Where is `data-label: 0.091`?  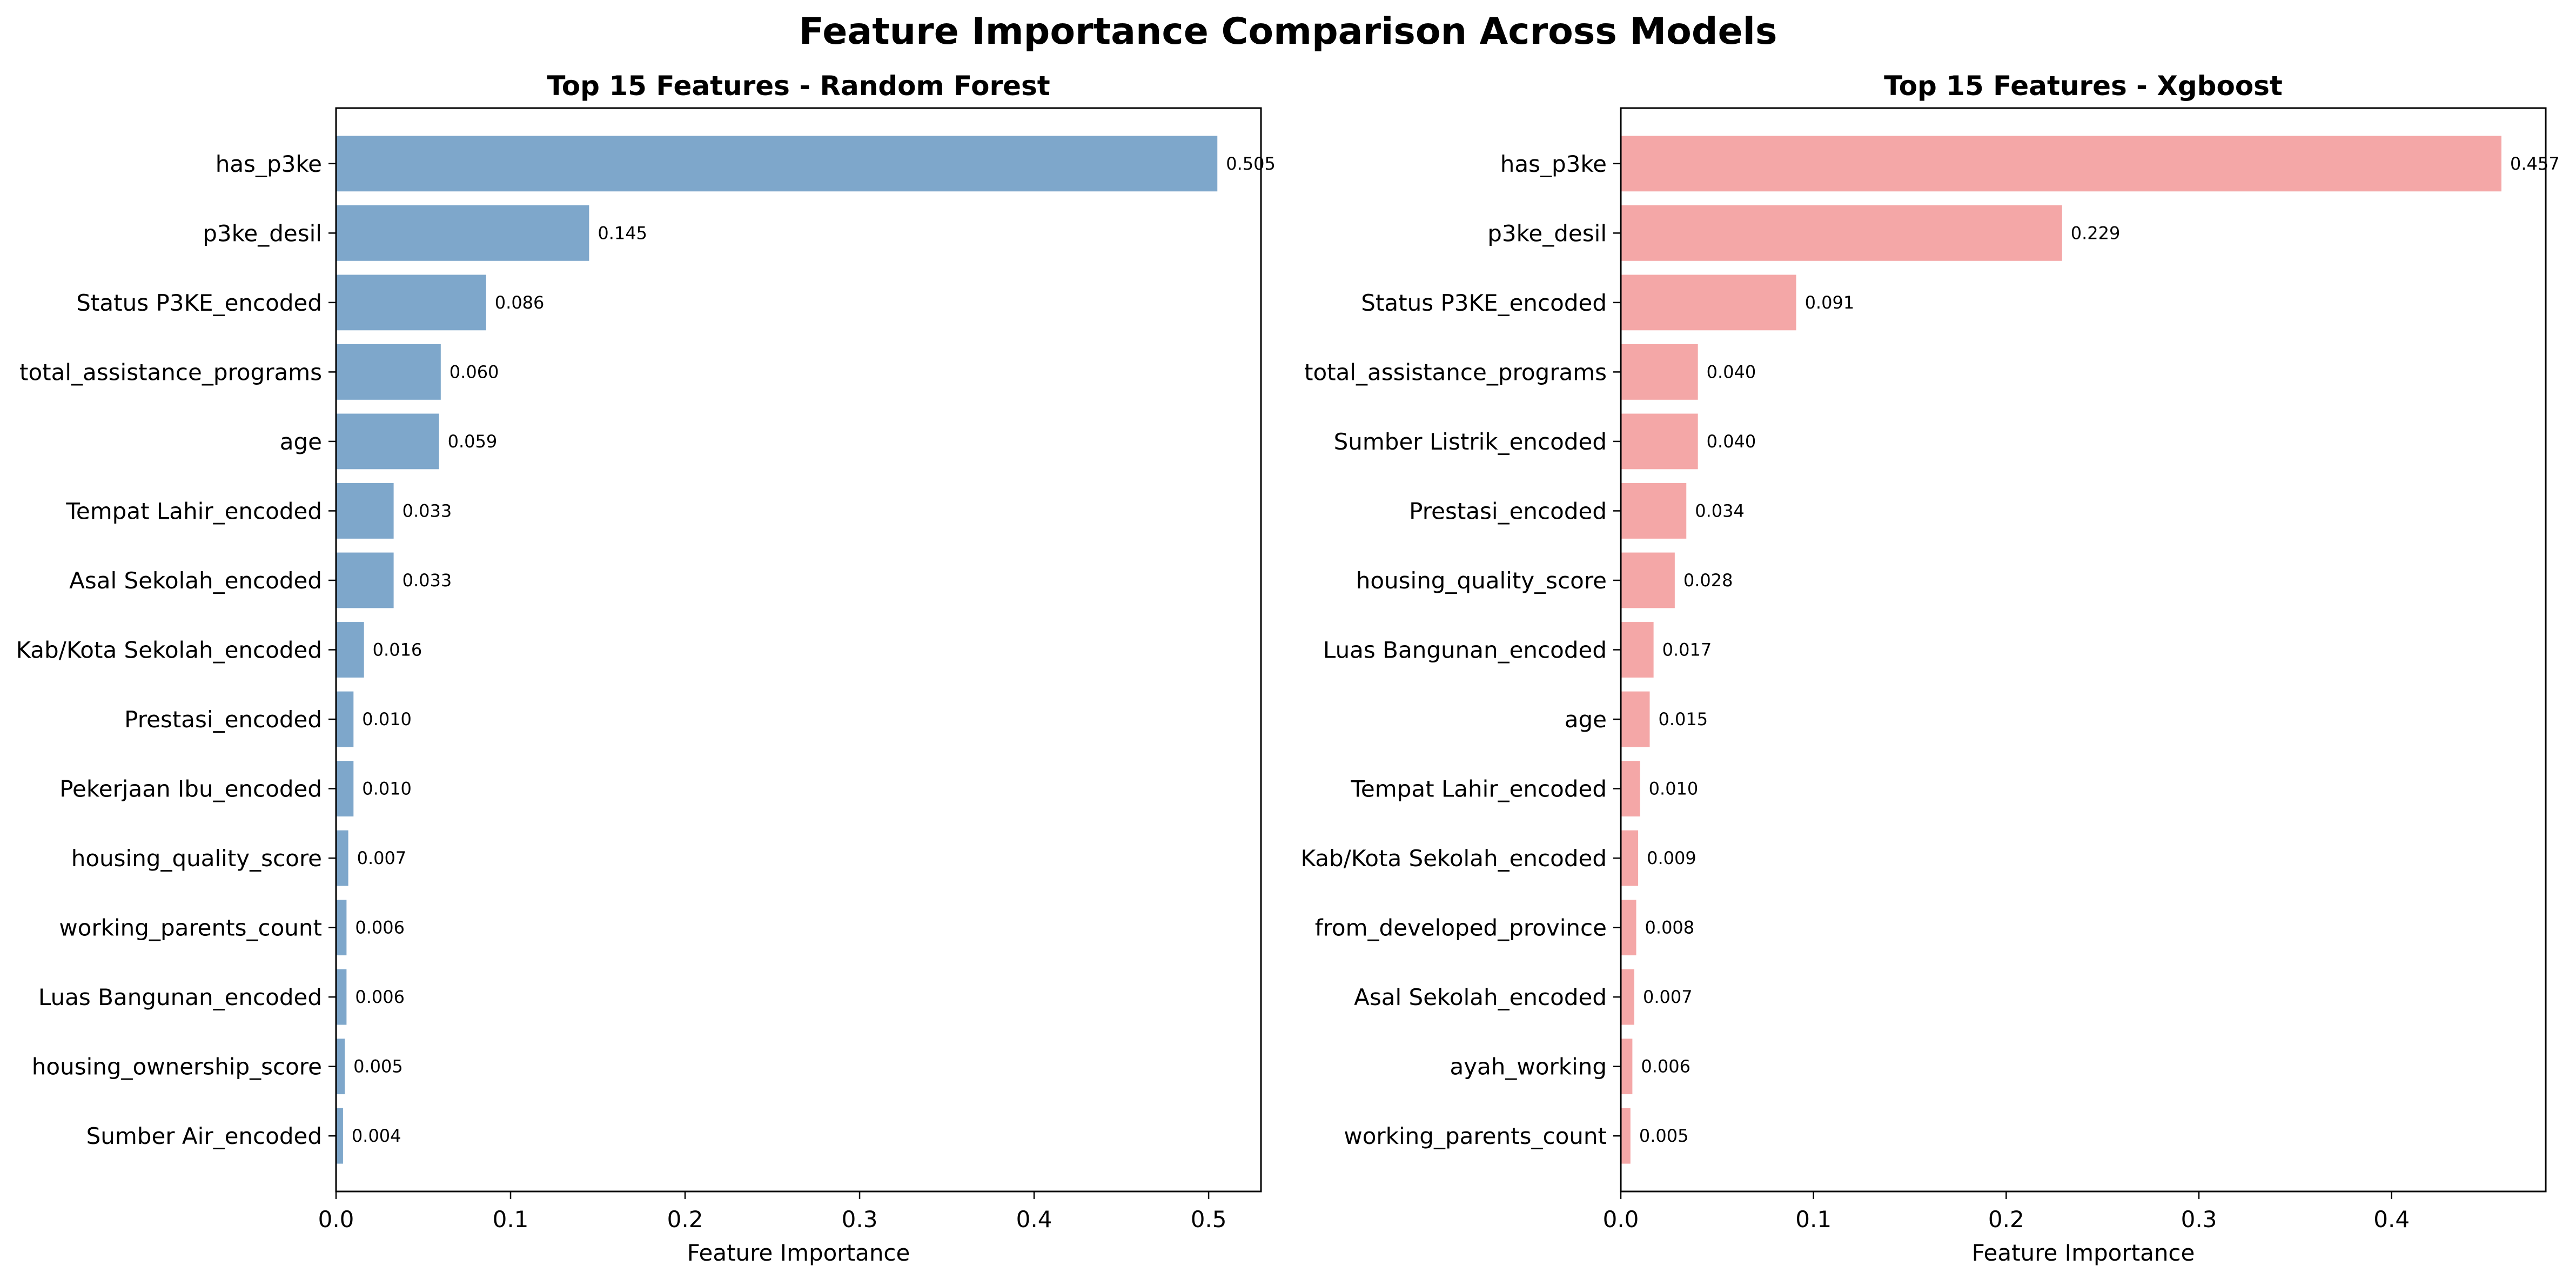
data-label: 0.091 is located at coordinates (1830, 303).